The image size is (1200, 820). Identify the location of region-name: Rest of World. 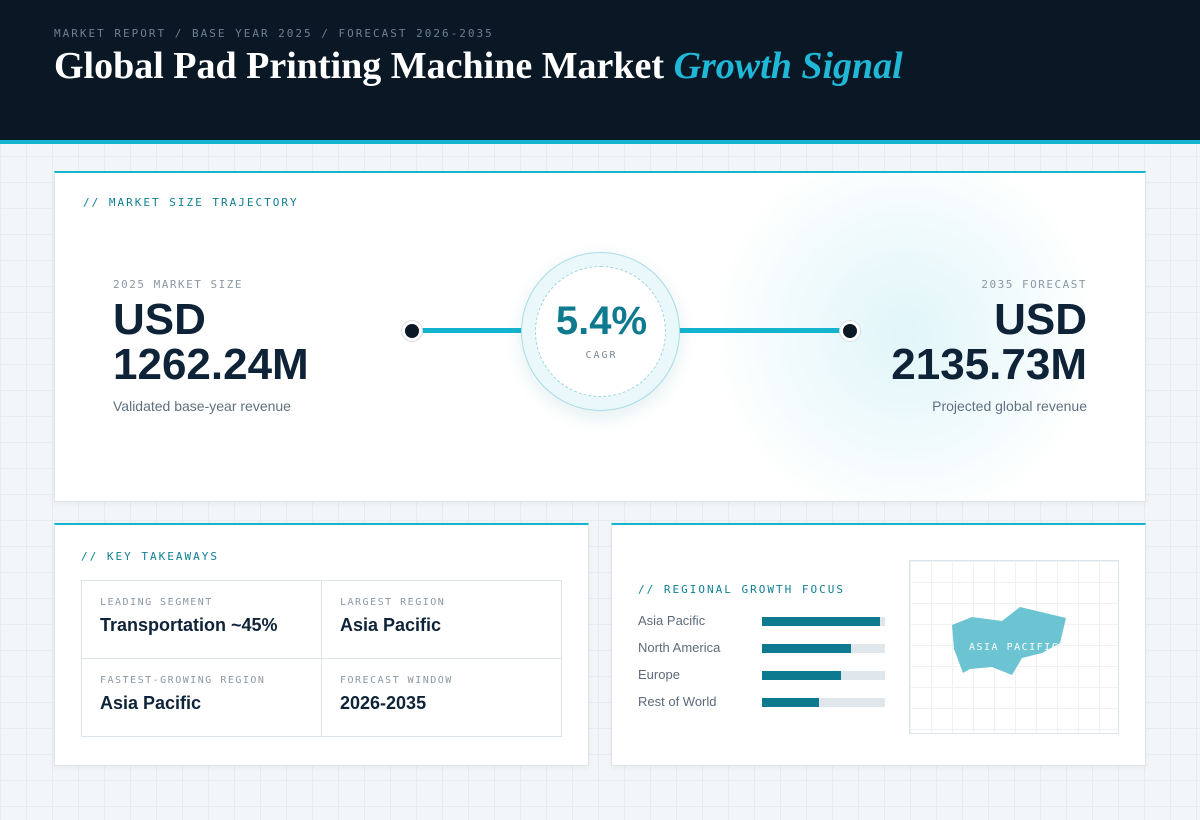
(677, 701).